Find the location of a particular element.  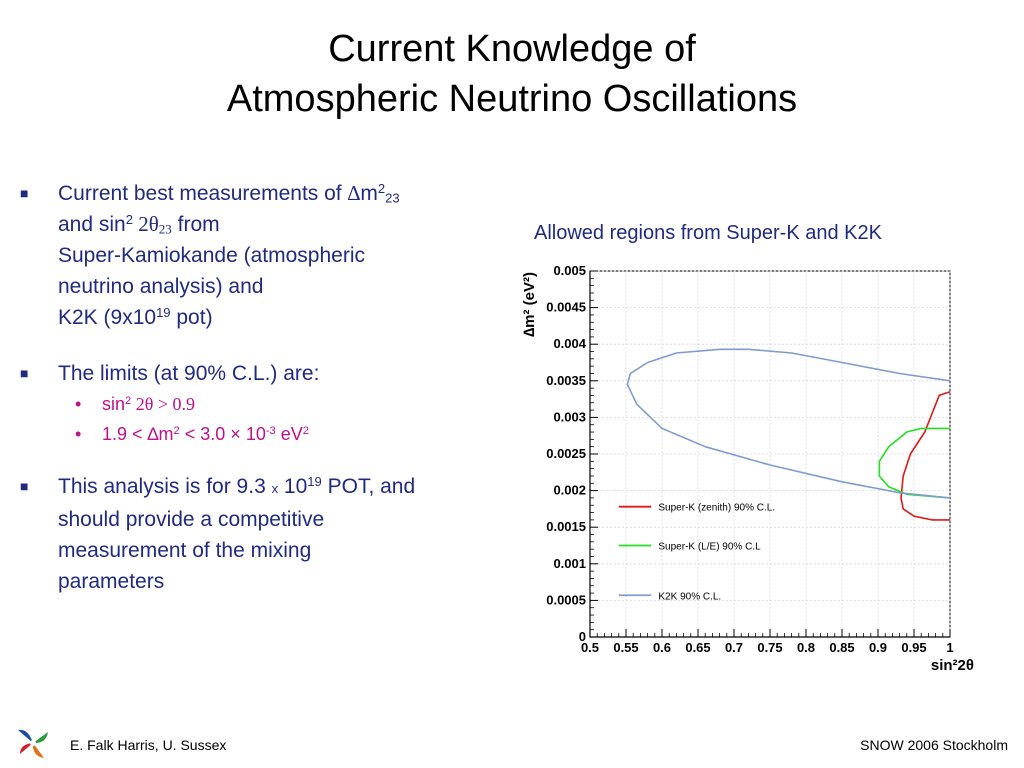

contour-curves is located at coordinates (788, 434).